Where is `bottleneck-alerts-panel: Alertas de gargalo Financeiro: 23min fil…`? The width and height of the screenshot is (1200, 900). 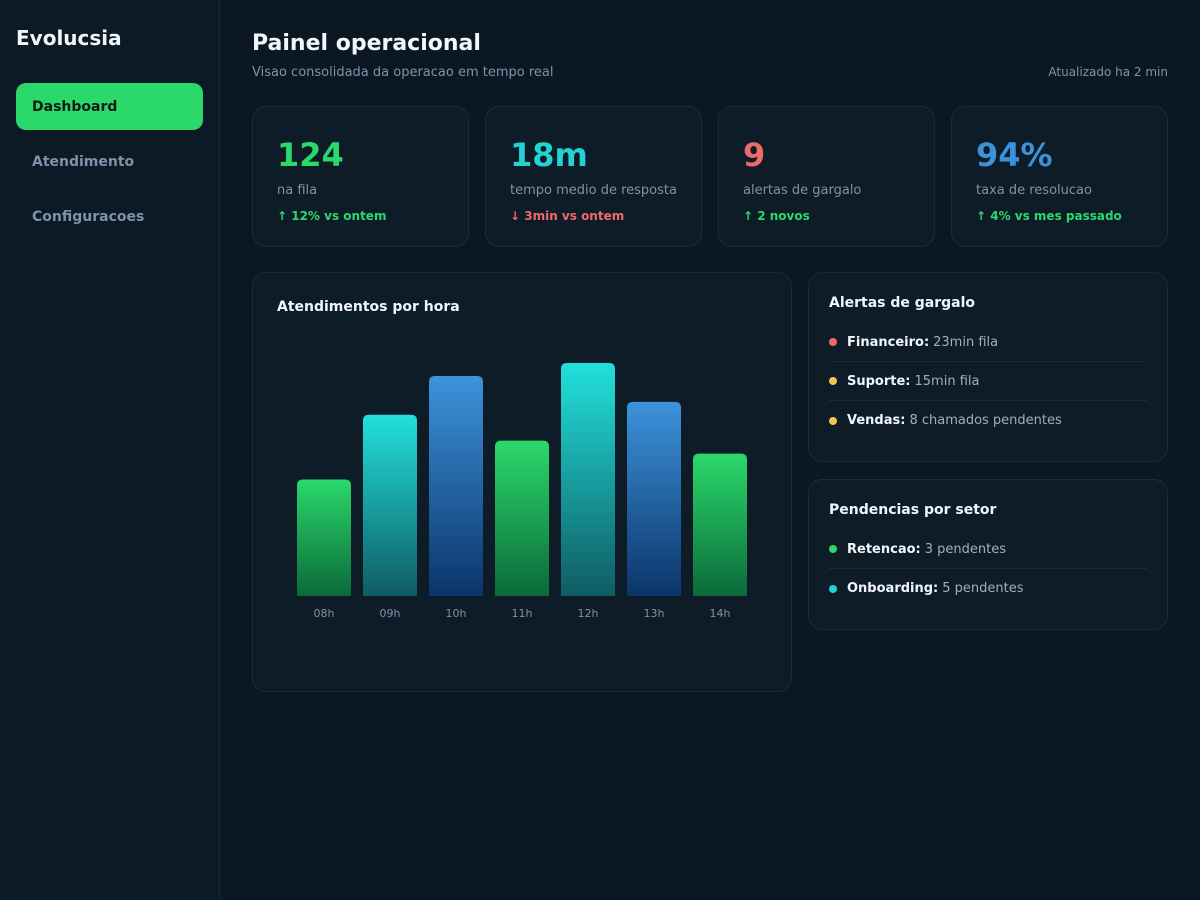
bottleneck-alerts-panel: Alertas de gargalo Financeiro: 23min fil… is located at coordinates (988, 367).